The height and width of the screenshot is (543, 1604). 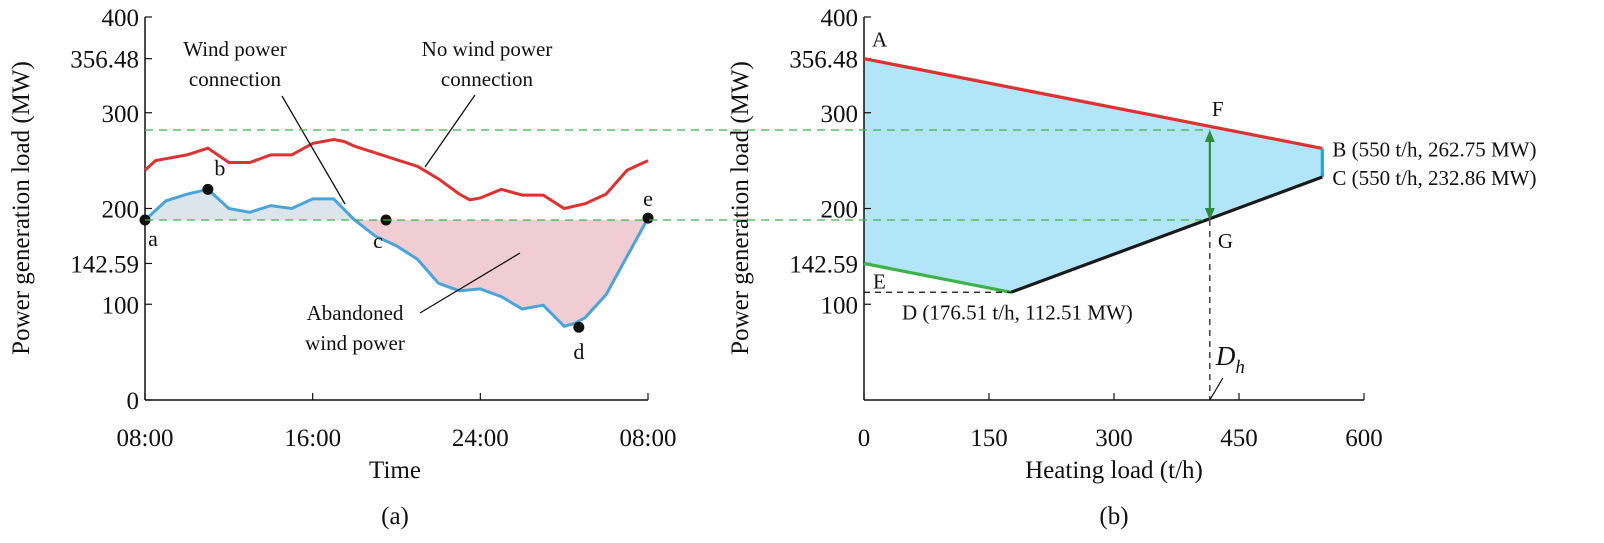 What do you see at coordinates (1434, 178) in the screenshot?
I see `vertex-label-C: C (550 t/h, 232.86 MW)` at bounding box center [1434, 178].